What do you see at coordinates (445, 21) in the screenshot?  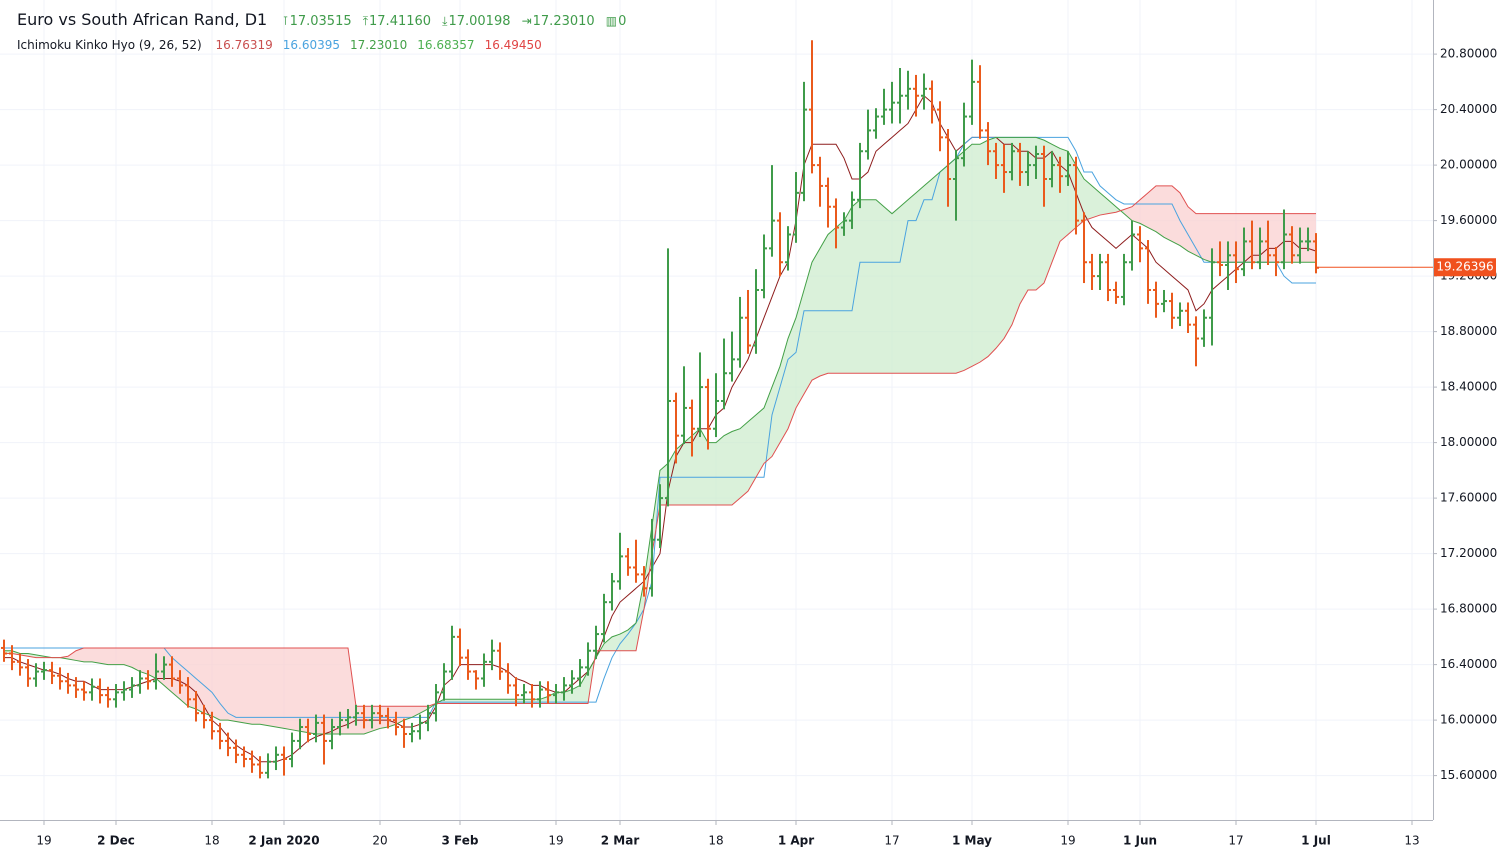 I see `low-icon: ⤓` at bounding box center [445, 21].